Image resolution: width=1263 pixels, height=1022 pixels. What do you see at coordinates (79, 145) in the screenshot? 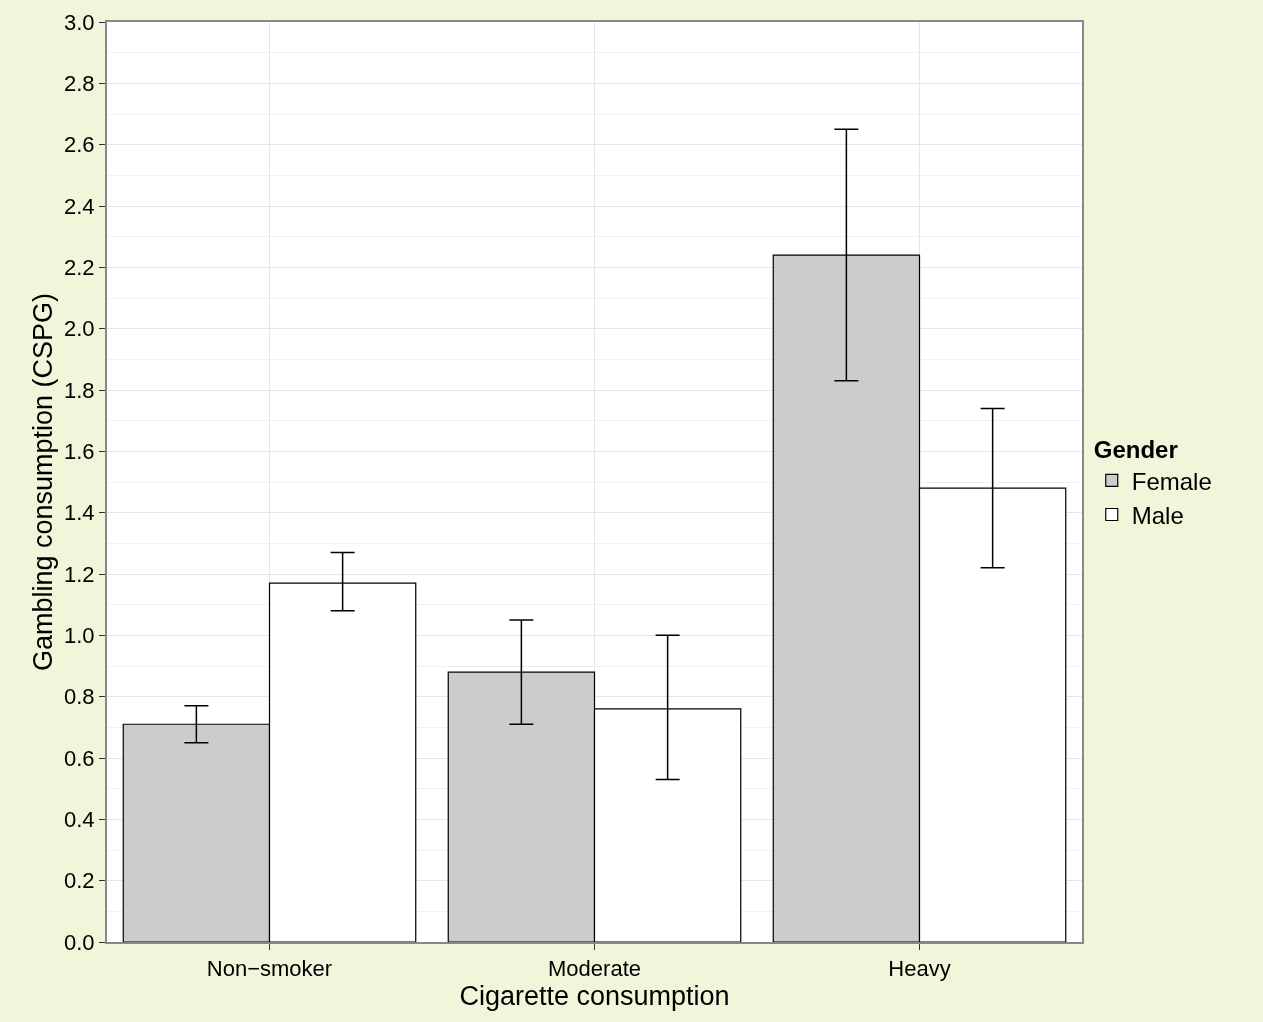
I see `y-tick-label: 2.6` at bounding box center [79, 145].